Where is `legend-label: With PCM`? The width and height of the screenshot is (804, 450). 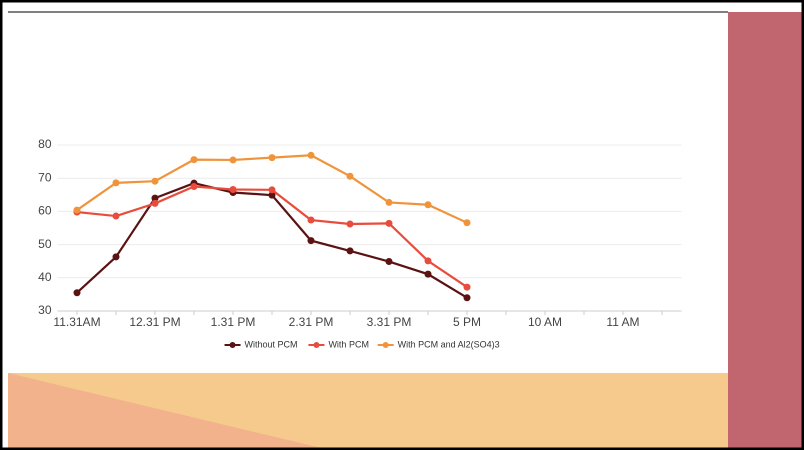 legend-label: With PCM is located at coordinates (348, 344).